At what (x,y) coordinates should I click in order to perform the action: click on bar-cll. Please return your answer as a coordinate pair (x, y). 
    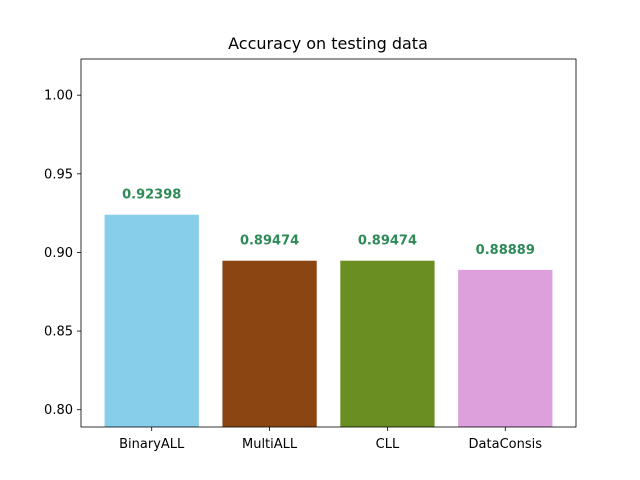
    Looking at the image, I should click on (387, 343).